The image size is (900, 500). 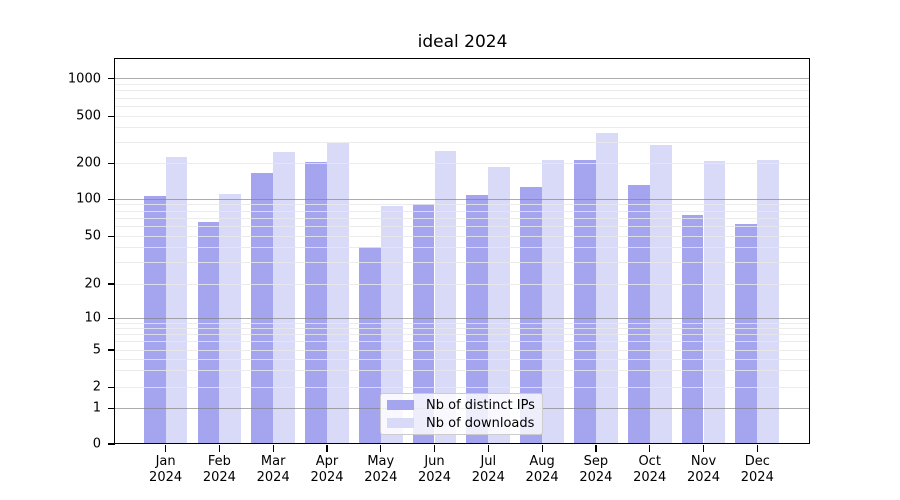 I want to click on x-tick-feb-2024, so click(x=219, y=448).